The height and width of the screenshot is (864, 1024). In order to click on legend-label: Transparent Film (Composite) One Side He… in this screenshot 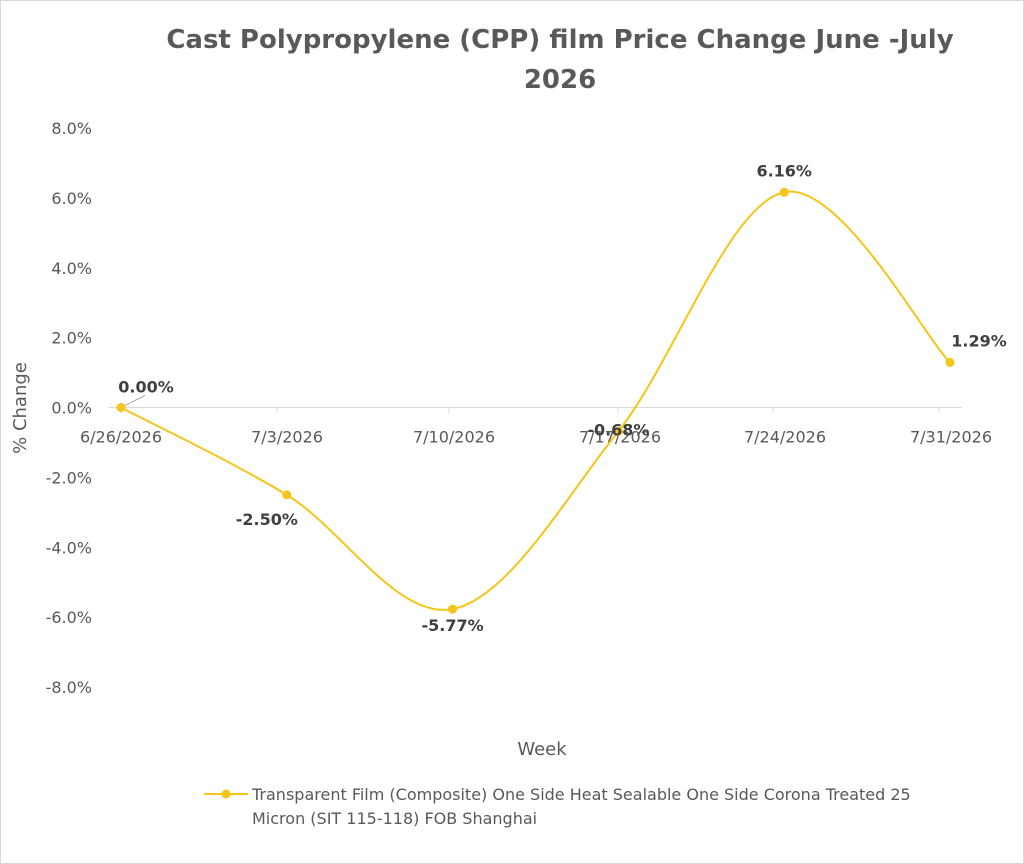, I will do `click(581, 806)`.